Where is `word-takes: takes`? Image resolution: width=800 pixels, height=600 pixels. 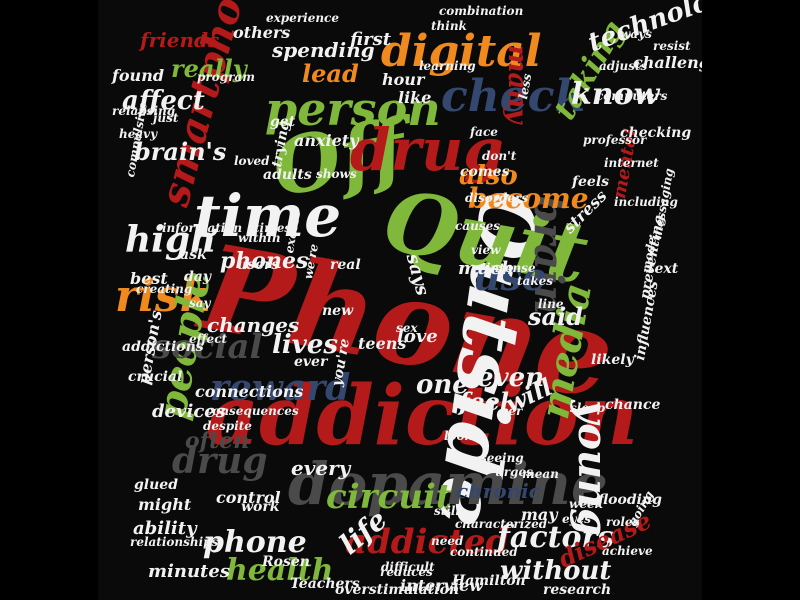 word-takes: takes is located at coordinates (535, 281).